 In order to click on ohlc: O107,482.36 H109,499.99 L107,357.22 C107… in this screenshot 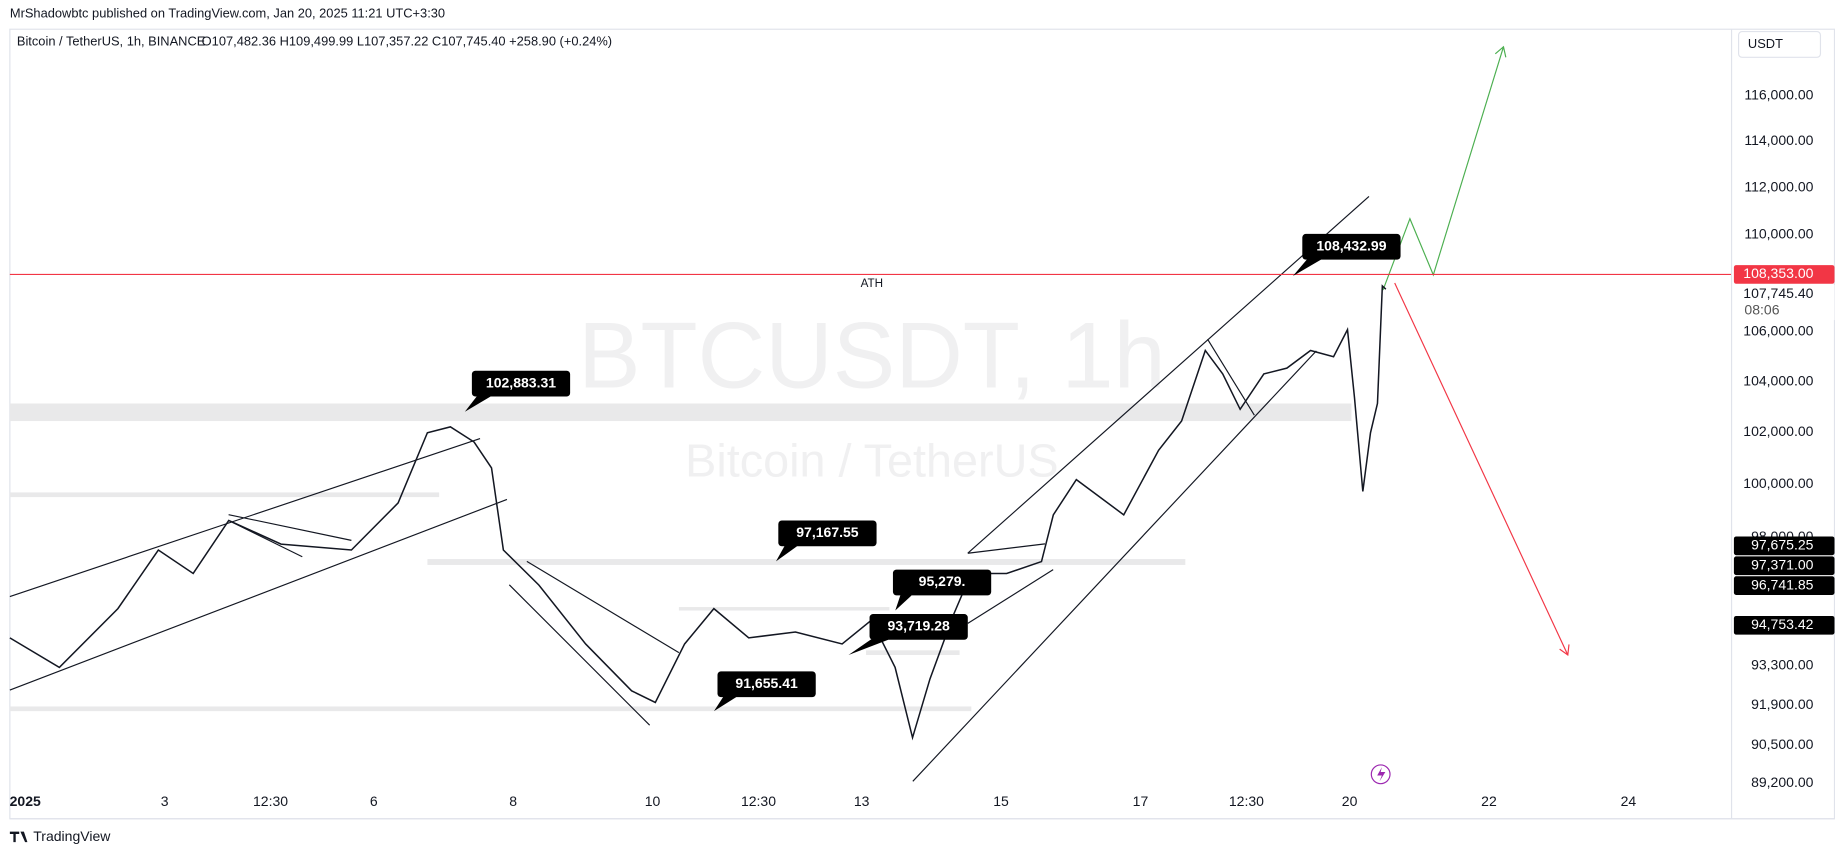, I will do `click(407, 40)`.